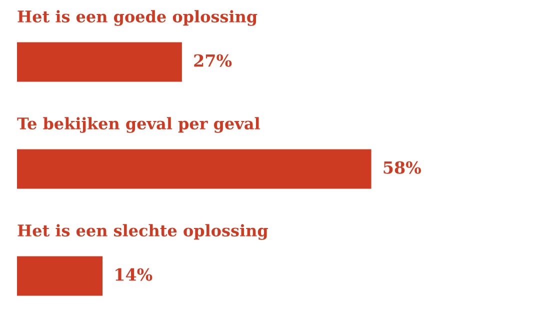  I want to click on y-tick-label: Te bekijken geval per geval, so click(138, 125).